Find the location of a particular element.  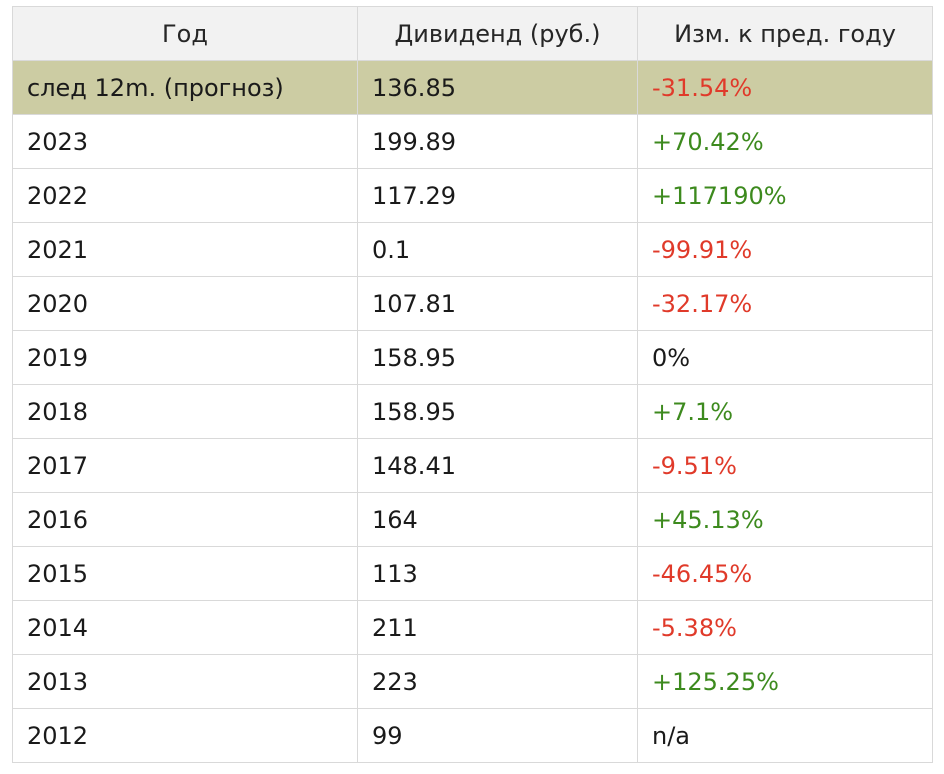

table-row: 2020 107.81 -32.17% is located at coordinates (472, 303).